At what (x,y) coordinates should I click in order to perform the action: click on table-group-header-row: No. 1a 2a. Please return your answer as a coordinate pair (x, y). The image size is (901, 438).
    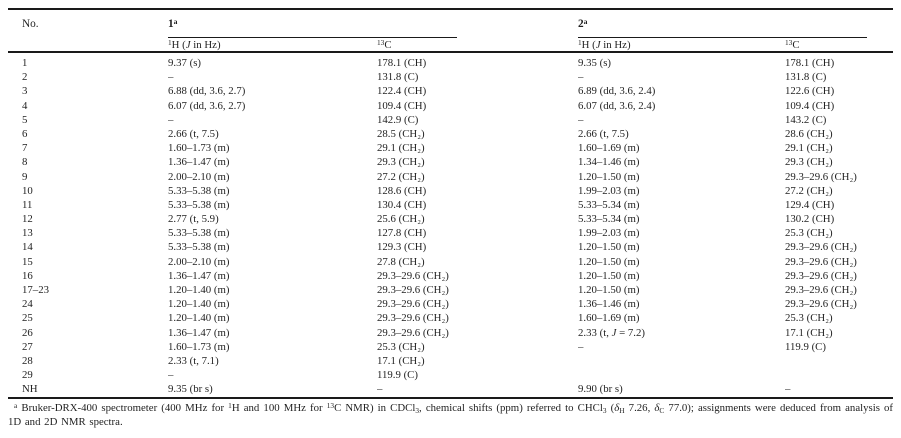
    Looking at the image, I should click on (450, 24).